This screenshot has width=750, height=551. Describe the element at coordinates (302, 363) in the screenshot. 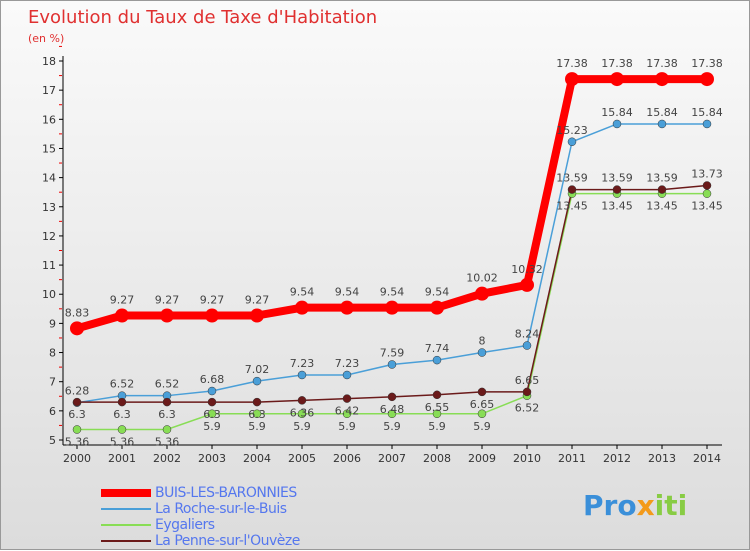

I see `data-label: 7.23` at that location.